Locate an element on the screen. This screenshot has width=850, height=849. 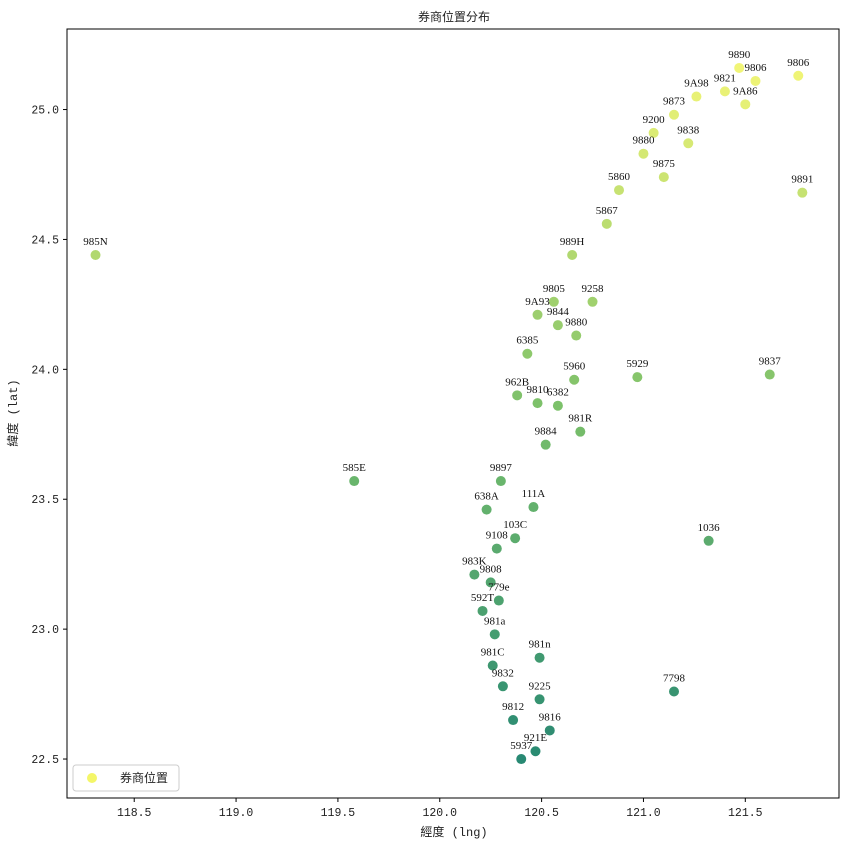
point-label: 592T is located at coordinates (483, 598).